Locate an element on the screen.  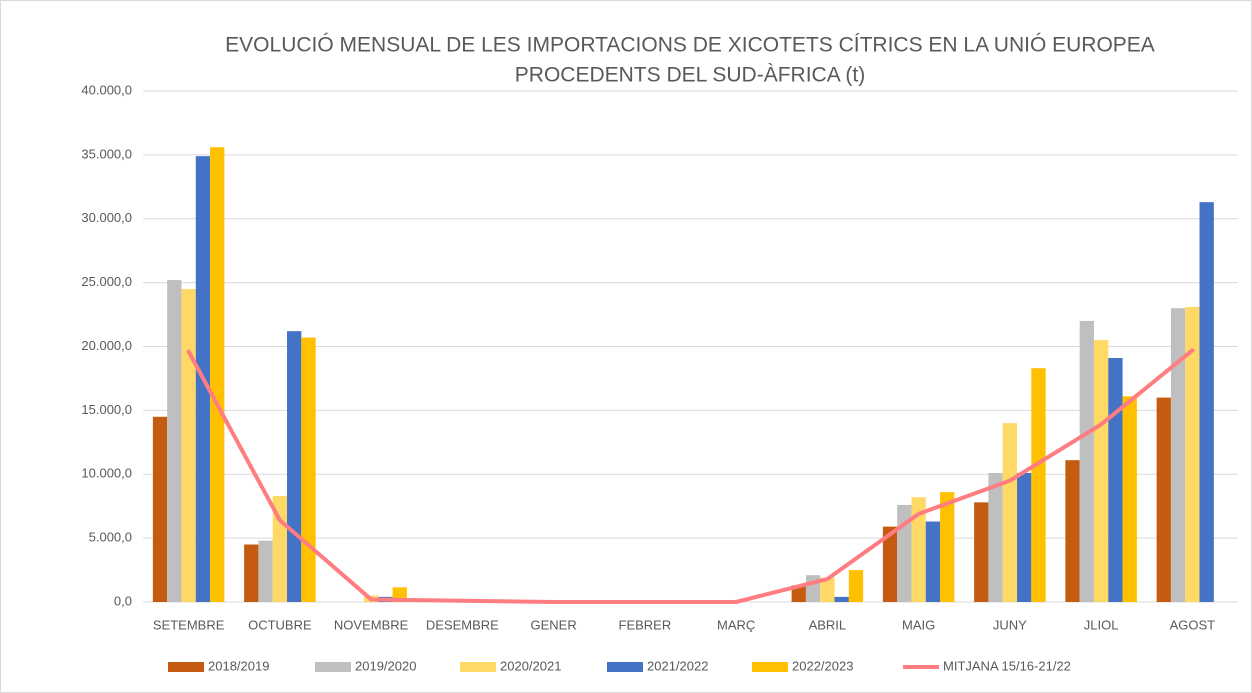
x-tick-label: SETEMBRE is located at coordinates (189, 624).